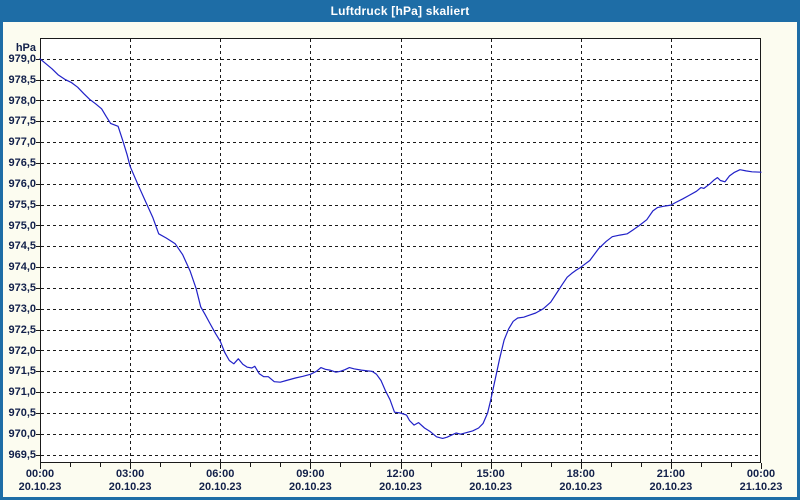  Describe the element at coordinates (25, 48) in the screenshot. I see `y-axis-unit-label: hPa` at that location.